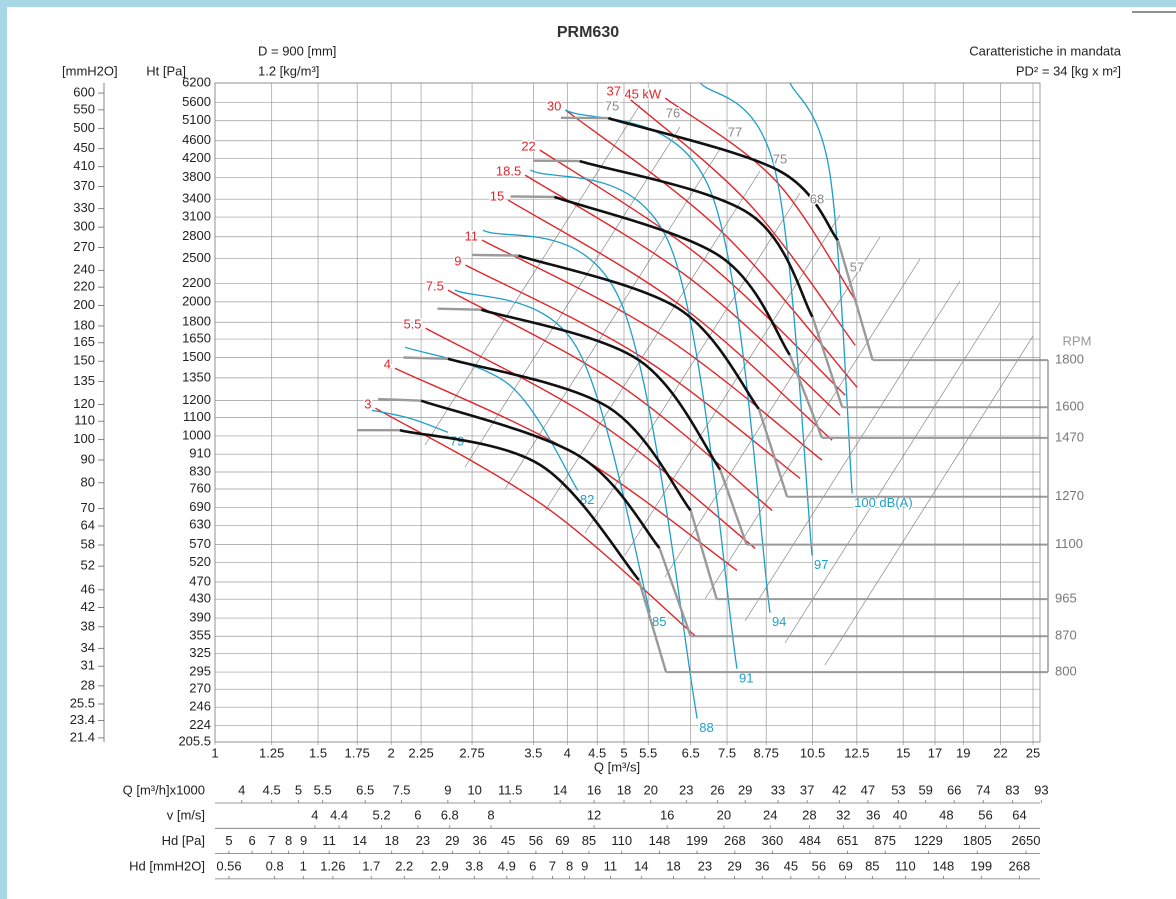 This screenshot has height=899, width=1176. Describe the element at coordinates (200, 543) in the screenshot. I see `y-tick-label: 570` at that location.